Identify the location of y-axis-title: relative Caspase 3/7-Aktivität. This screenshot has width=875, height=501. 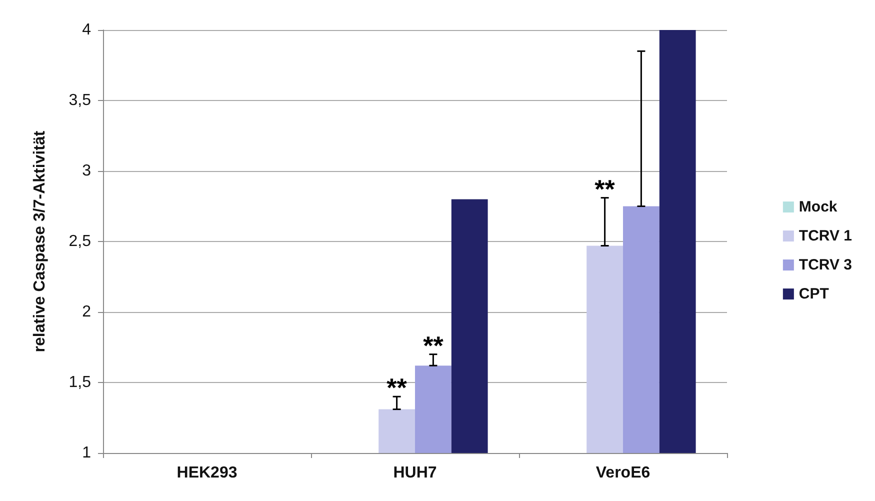
(40, 241).